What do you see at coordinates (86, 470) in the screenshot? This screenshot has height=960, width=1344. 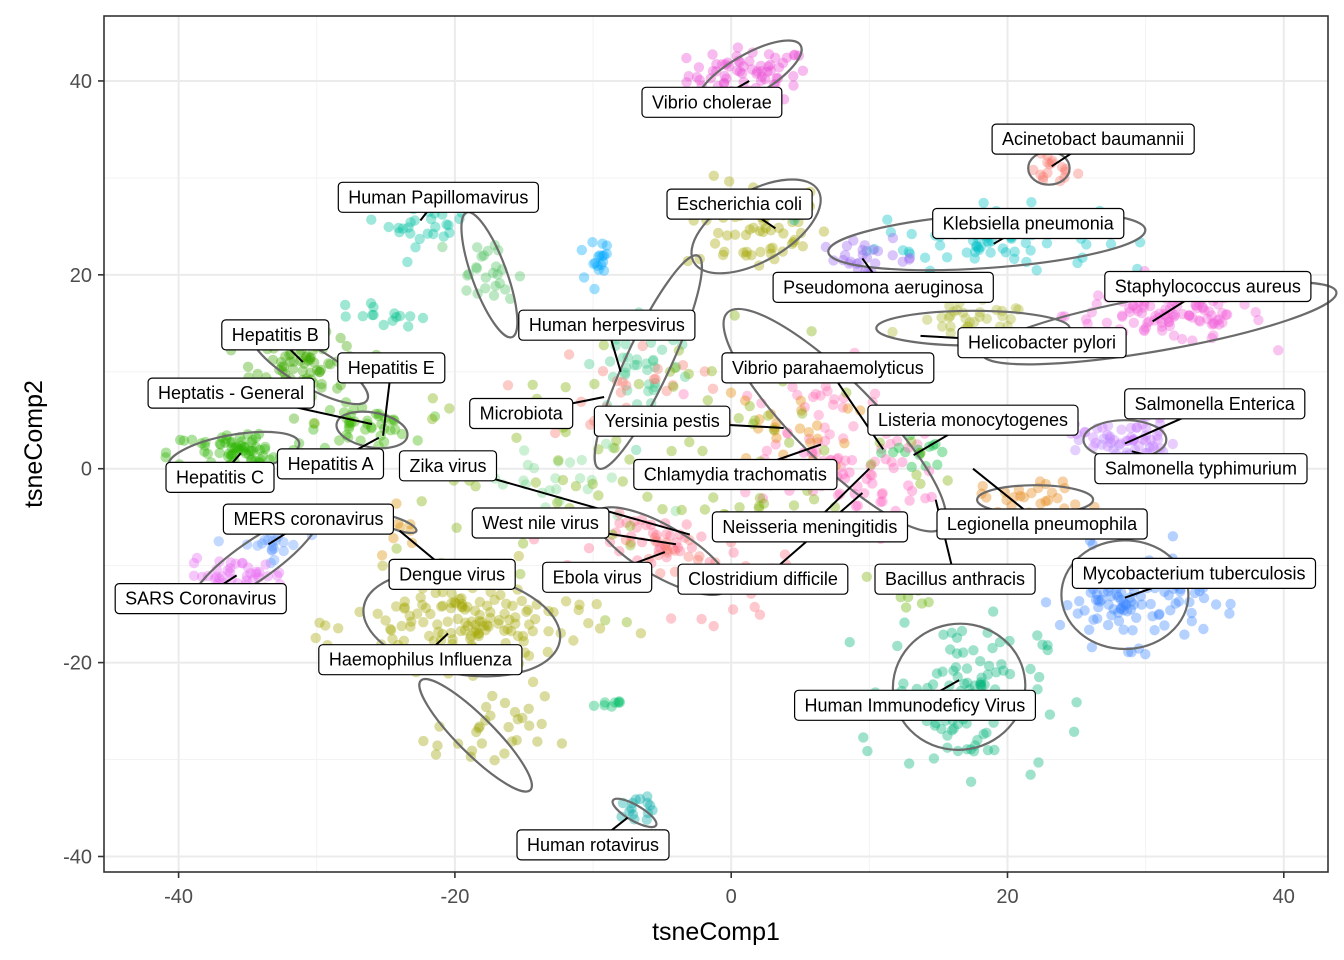 I see `y-tick-label: 0` at bounding box center [86, 470].